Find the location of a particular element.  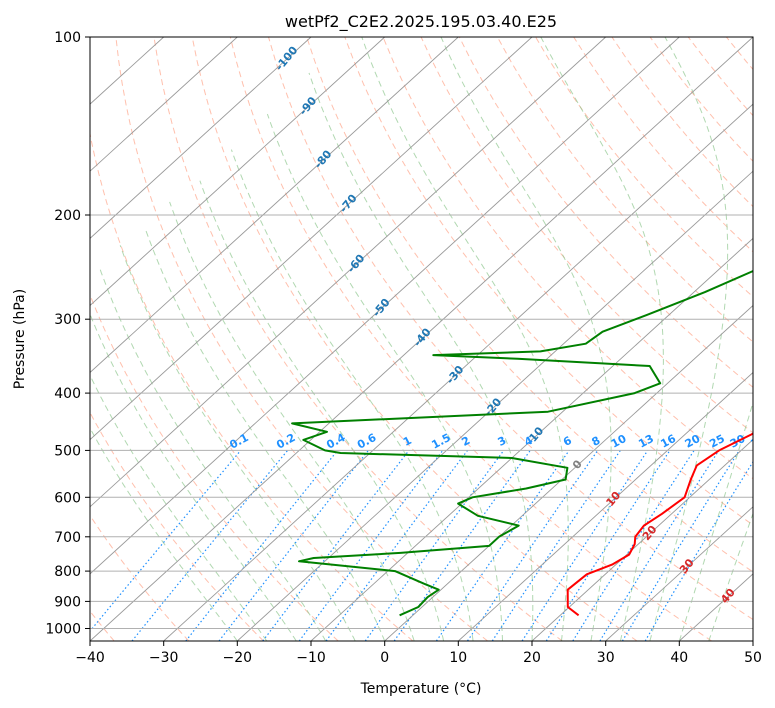

x-tick-label: −30 is located at coordinates (164, 658).